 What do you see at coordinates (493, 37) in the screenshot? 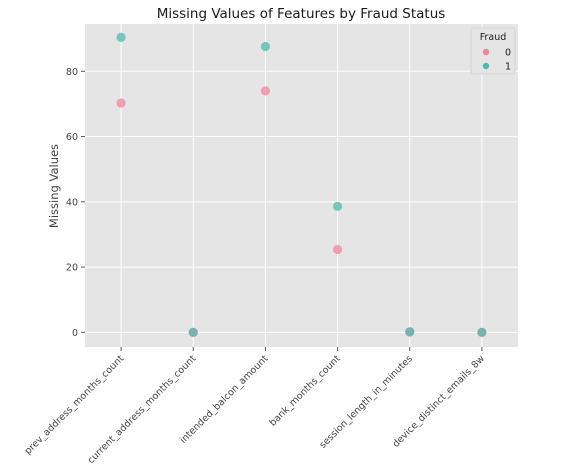
I see `legend-title: Fraud` at bounding box center [493, 37].